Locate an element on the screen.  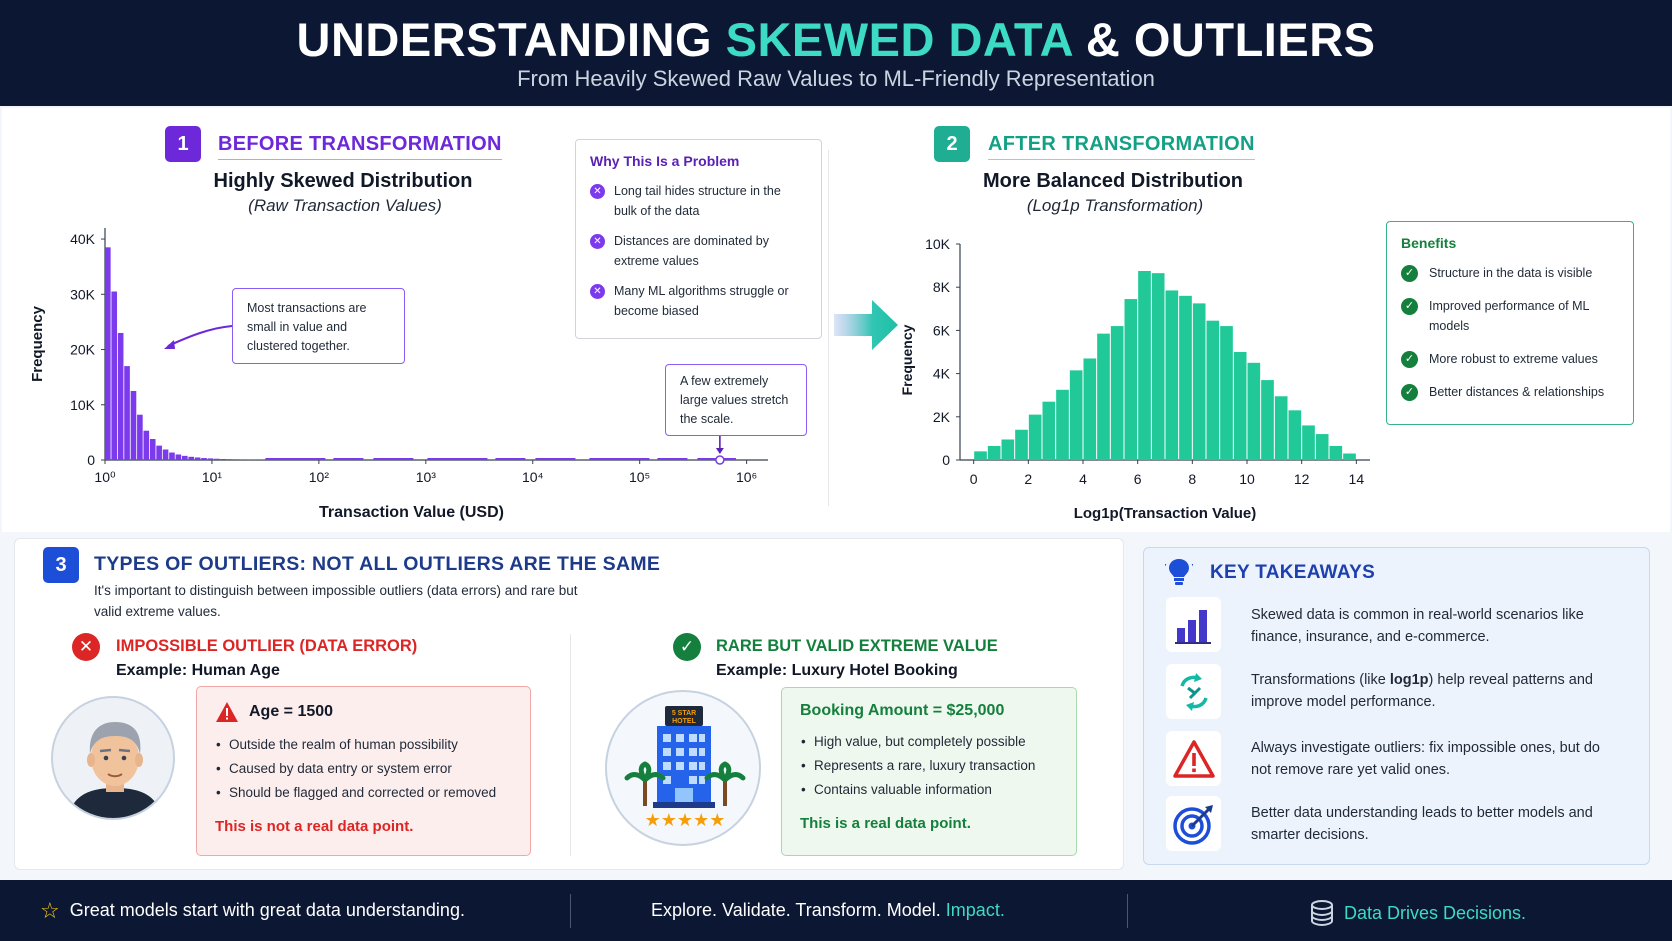
valid-point: Contains valuable information is located at coordinates (929, 790).